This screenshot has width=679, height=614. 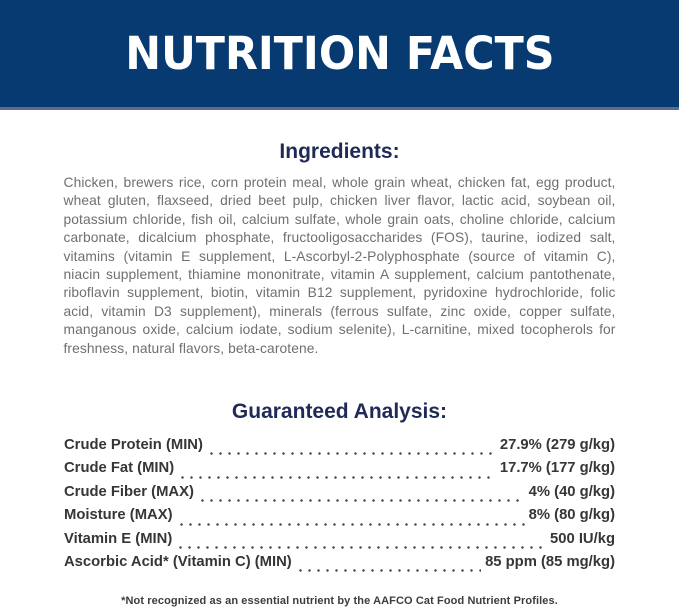 What do you see at coordinates (133, 445) in the screenshot?
I see `analysis-row-label: Crude Protein (MIN)` at bounding box center [133, 445].